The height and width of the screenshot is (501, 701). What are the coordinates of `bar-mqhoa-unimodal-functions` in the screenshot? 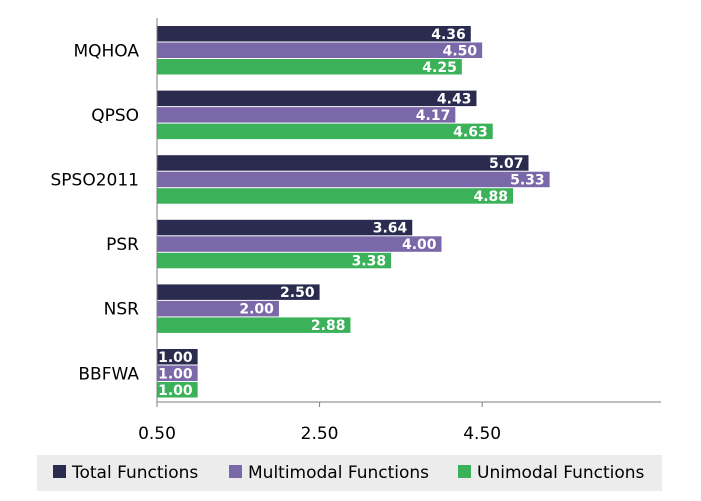 It's located at (309, 67).